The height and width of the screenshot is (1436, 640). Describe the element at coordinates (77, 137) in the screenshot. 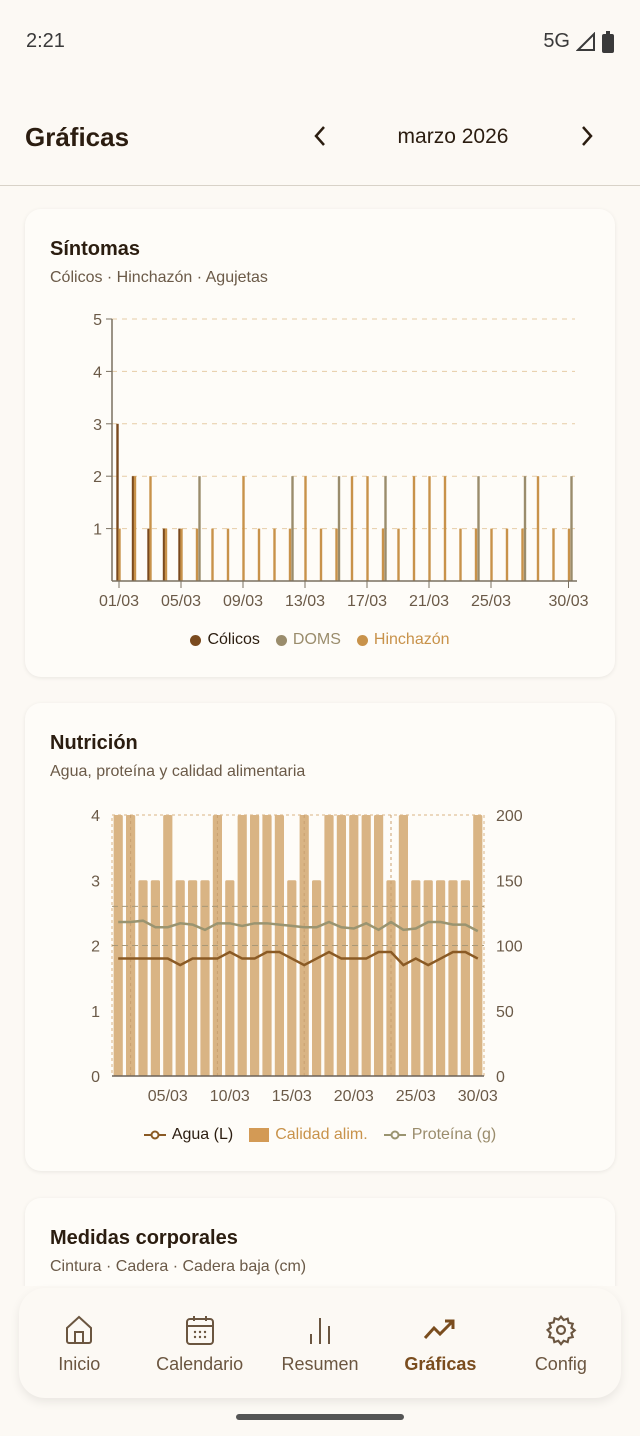

I see `page-title: Gráficas` at that location.